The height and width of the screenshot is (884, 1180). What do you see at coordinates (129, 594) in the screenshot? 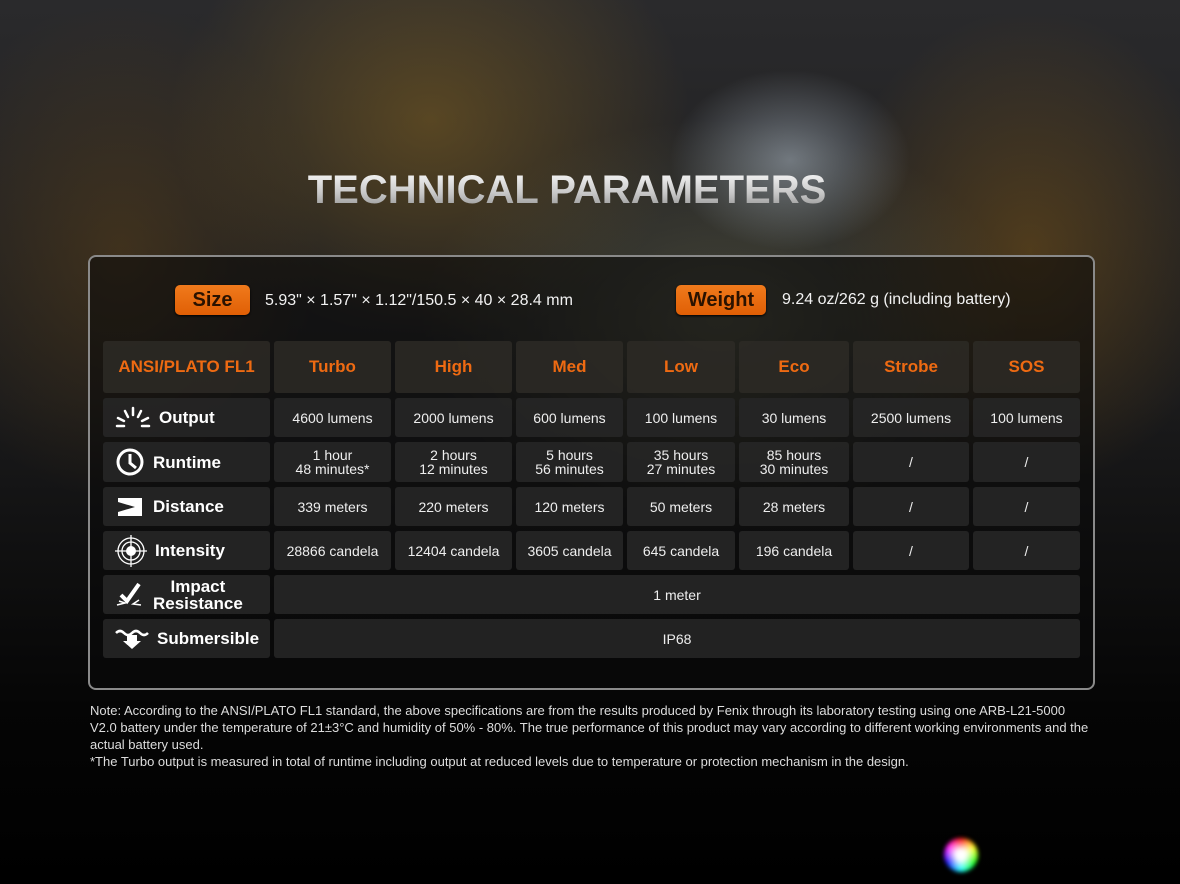
I see `impact-icon` at bounding box center [129, 594].